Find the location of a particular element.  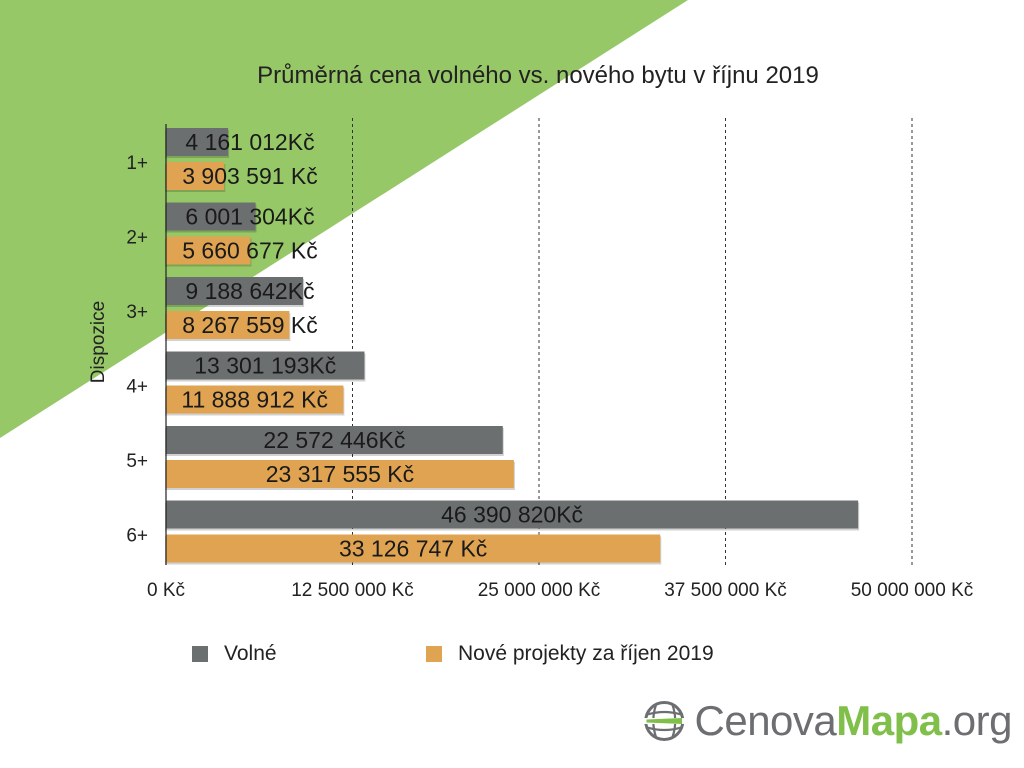

x-tick-label-1: 12 500 000 Kč is located at coordinates (352, 590).